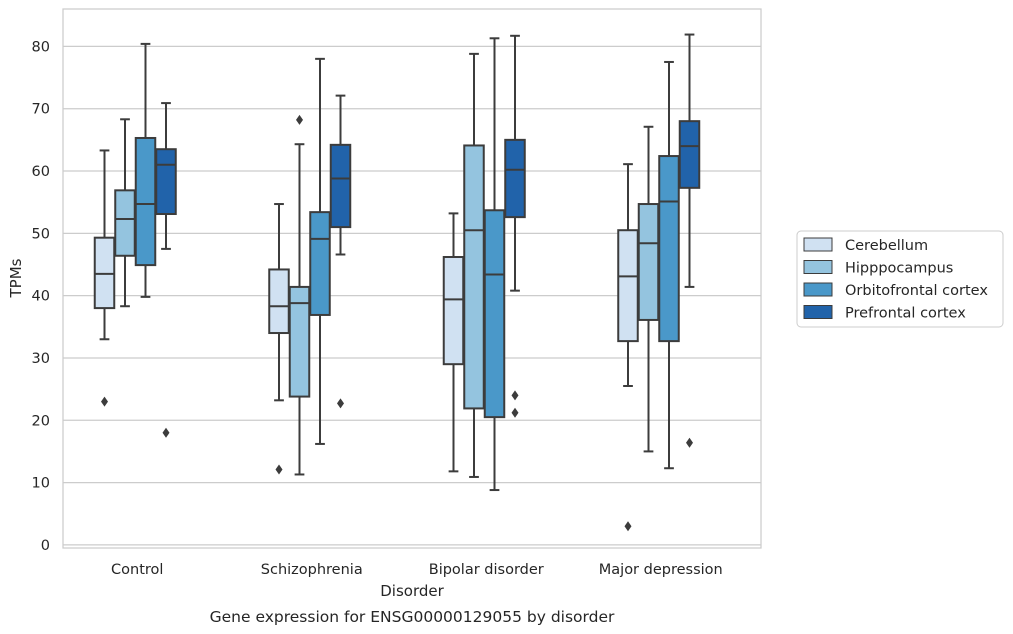 The height and width of the screenshot is (634, 1013). Describe the element at coordinates (886, 246) in the screenshot. I see `legend-label-1: Cerebellum` at that location.